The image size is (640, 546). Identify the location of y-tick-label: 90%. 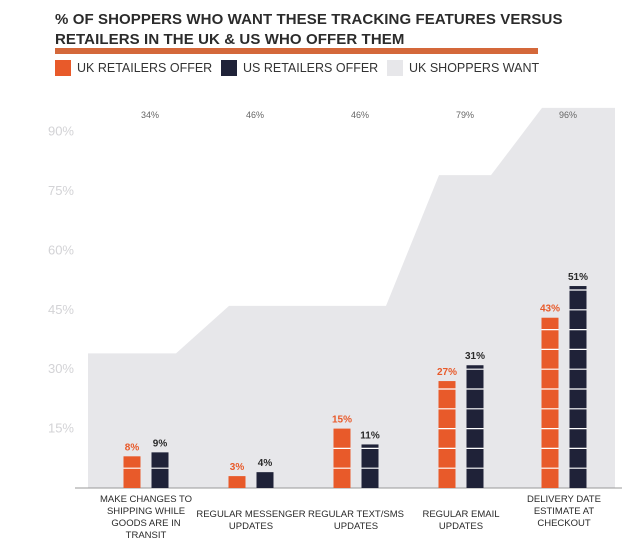
(61, 131).